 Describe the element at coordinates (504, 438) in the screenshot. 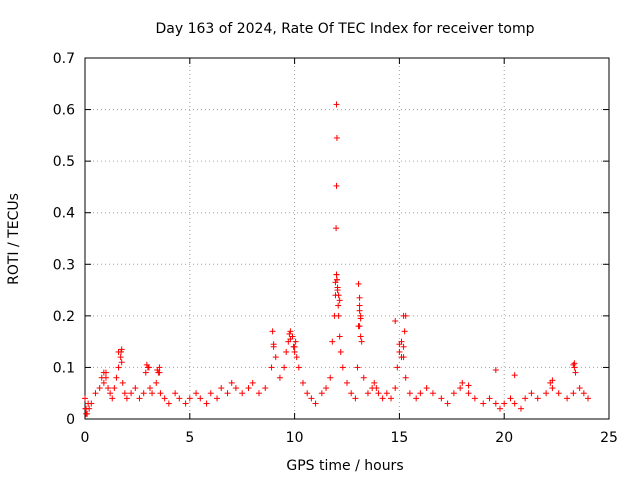

I see `x-tick-label: 20` at that location.